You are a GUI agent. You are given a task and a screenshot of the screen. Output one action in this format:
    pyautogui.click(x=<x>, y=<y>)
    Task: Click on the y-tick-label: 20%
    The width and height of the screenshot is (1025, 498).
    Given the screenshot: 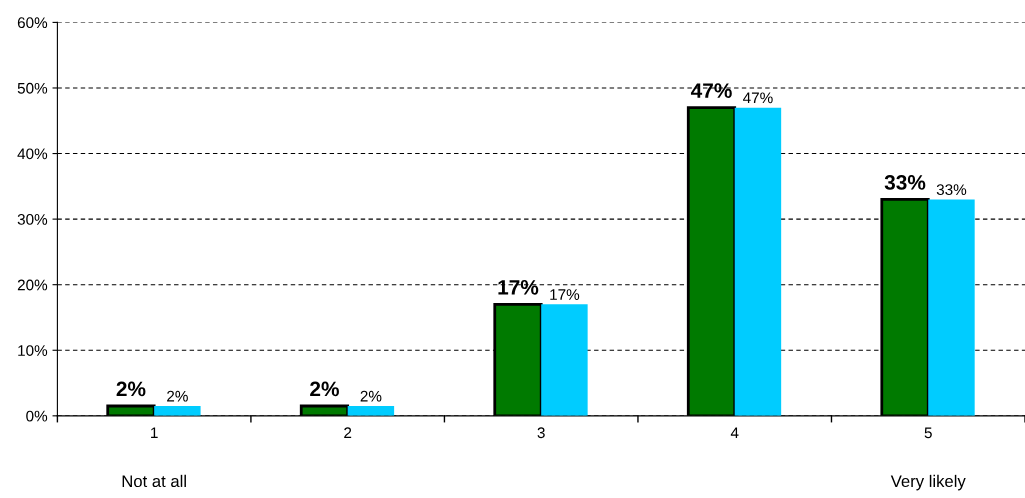 What is the action you would take?
    pyautogui.click(x=32, y=285)
    